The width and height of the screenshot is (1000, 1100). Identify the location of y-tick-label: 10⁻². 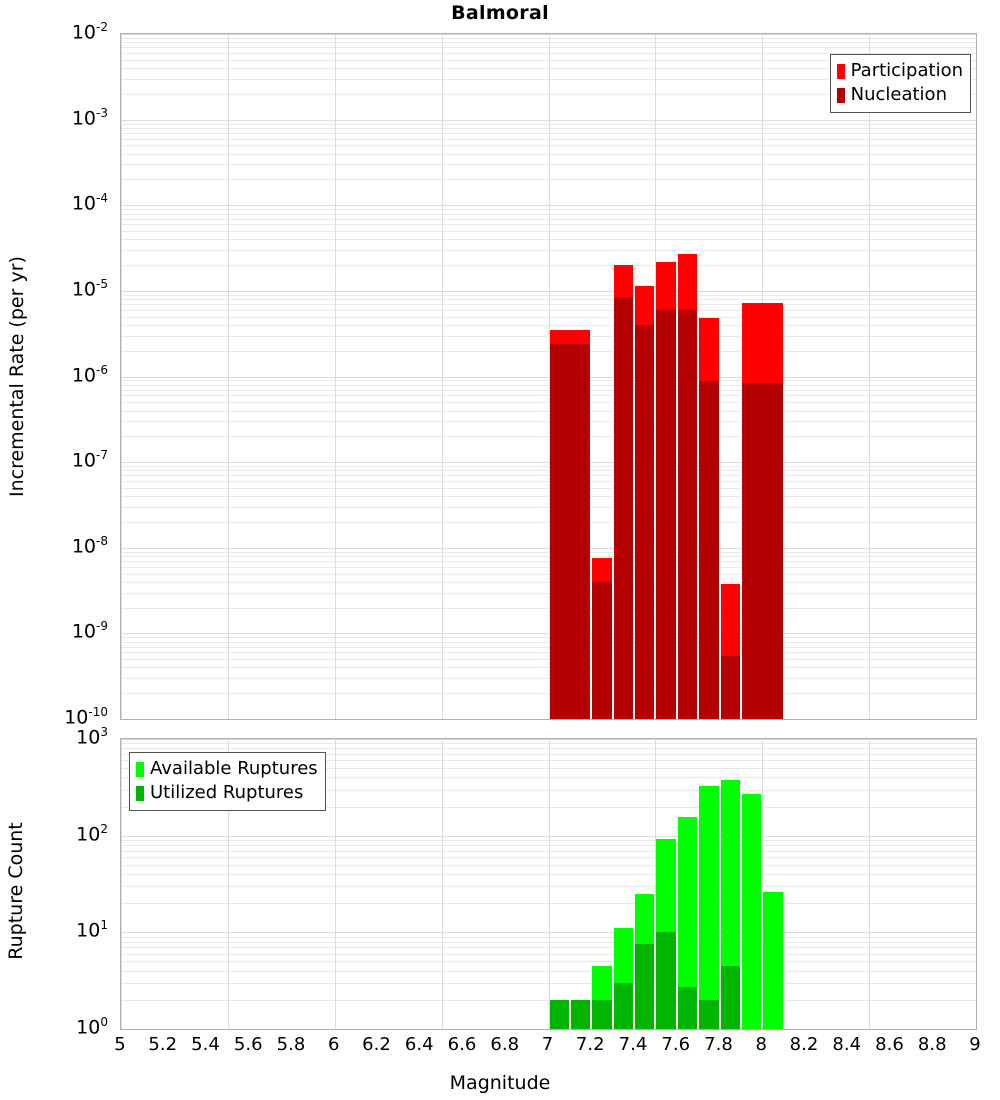
(89, 32).